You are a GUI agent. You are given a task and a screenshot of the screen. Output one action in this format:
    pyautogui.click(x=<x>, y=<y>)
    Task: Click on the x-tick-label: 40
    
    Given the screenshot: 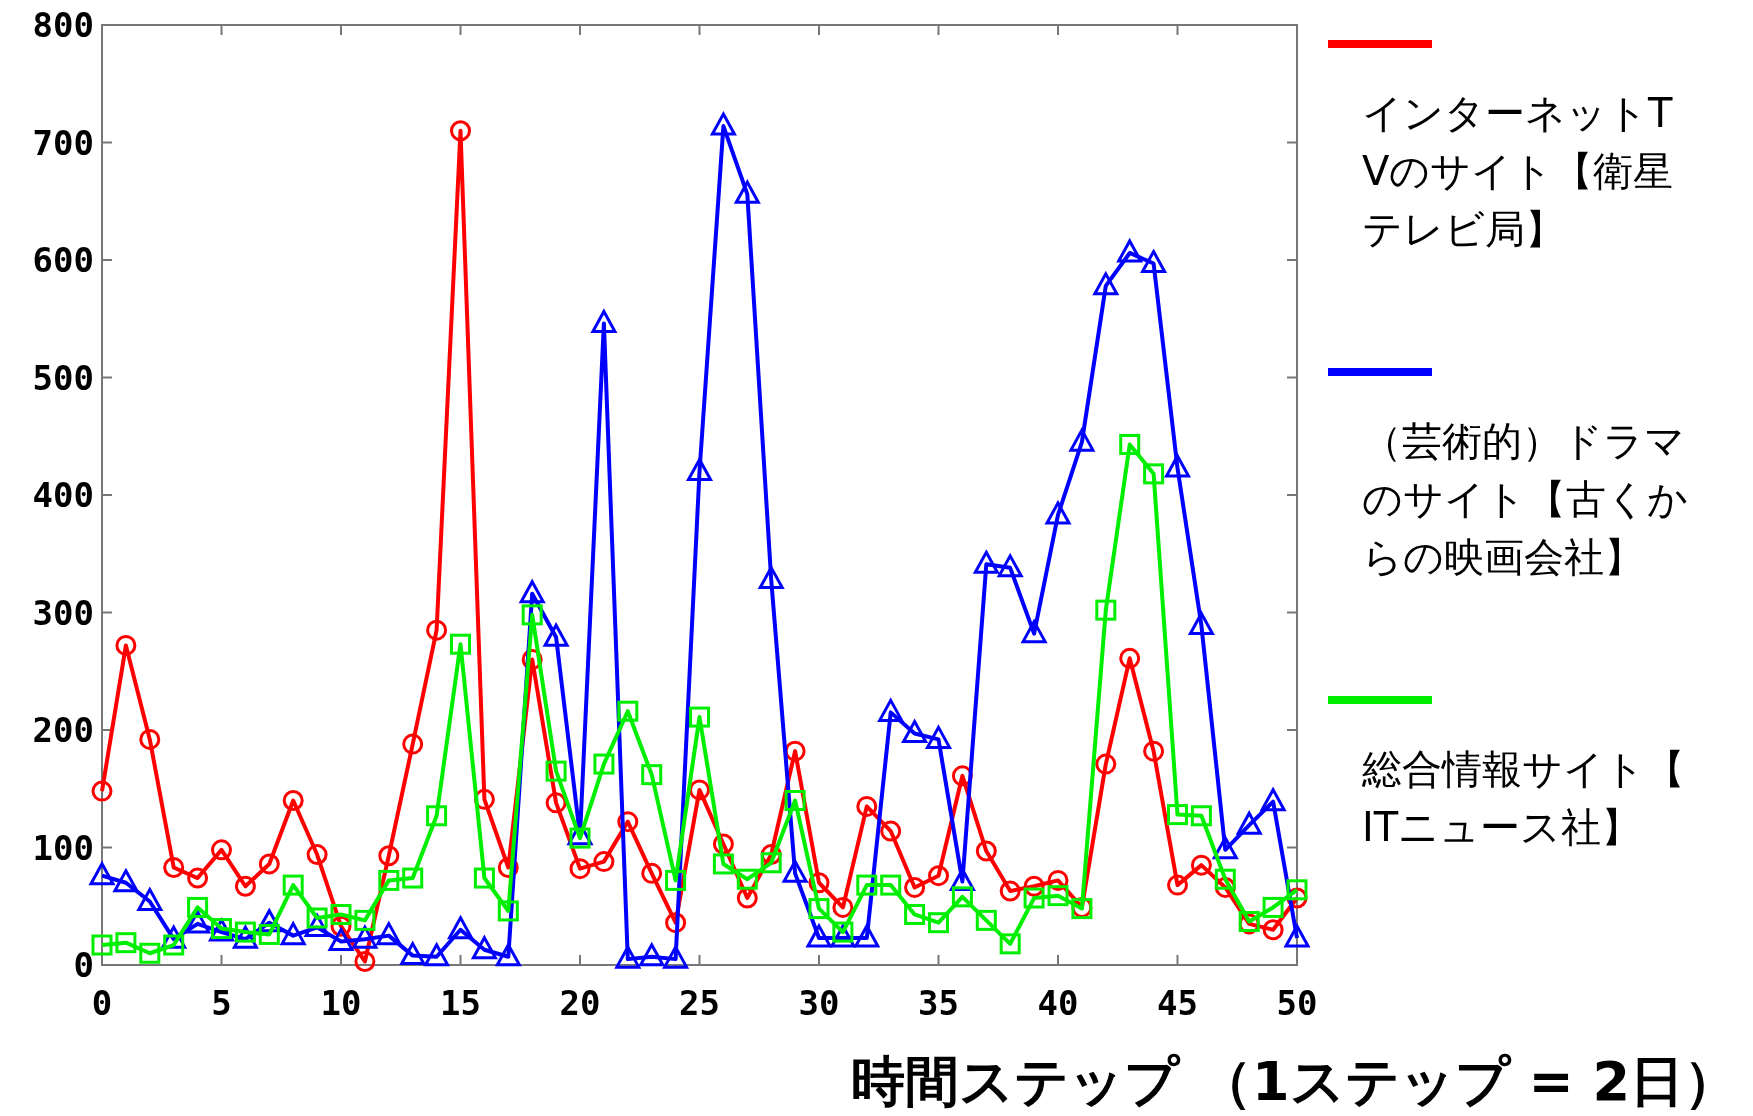 What is the action you would take?
    pyautogui.click(x=1058, y=1003)
    